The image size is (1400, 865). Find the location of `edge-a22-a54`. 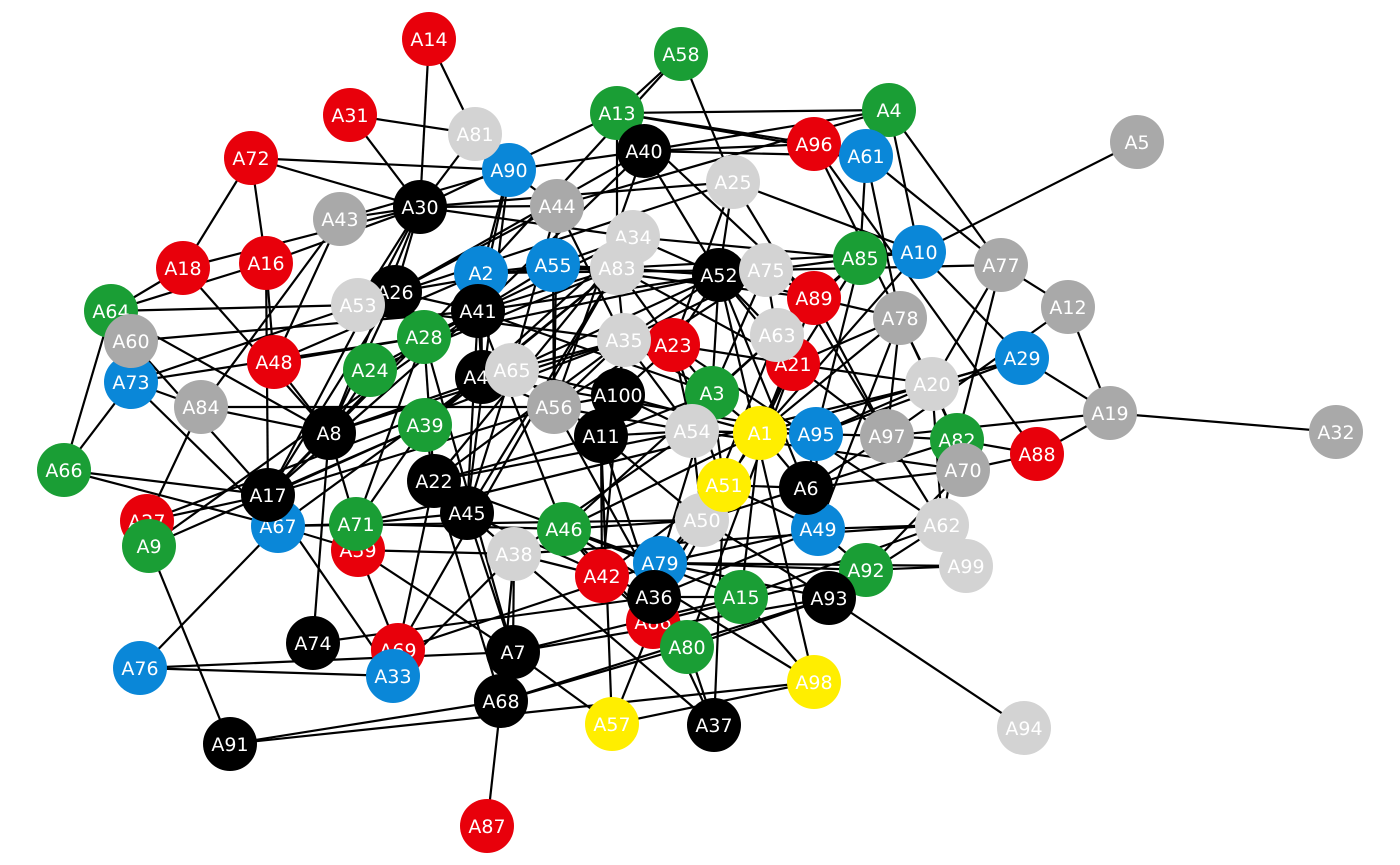

edge-a22-a54 is located at coordinates (563, 456).